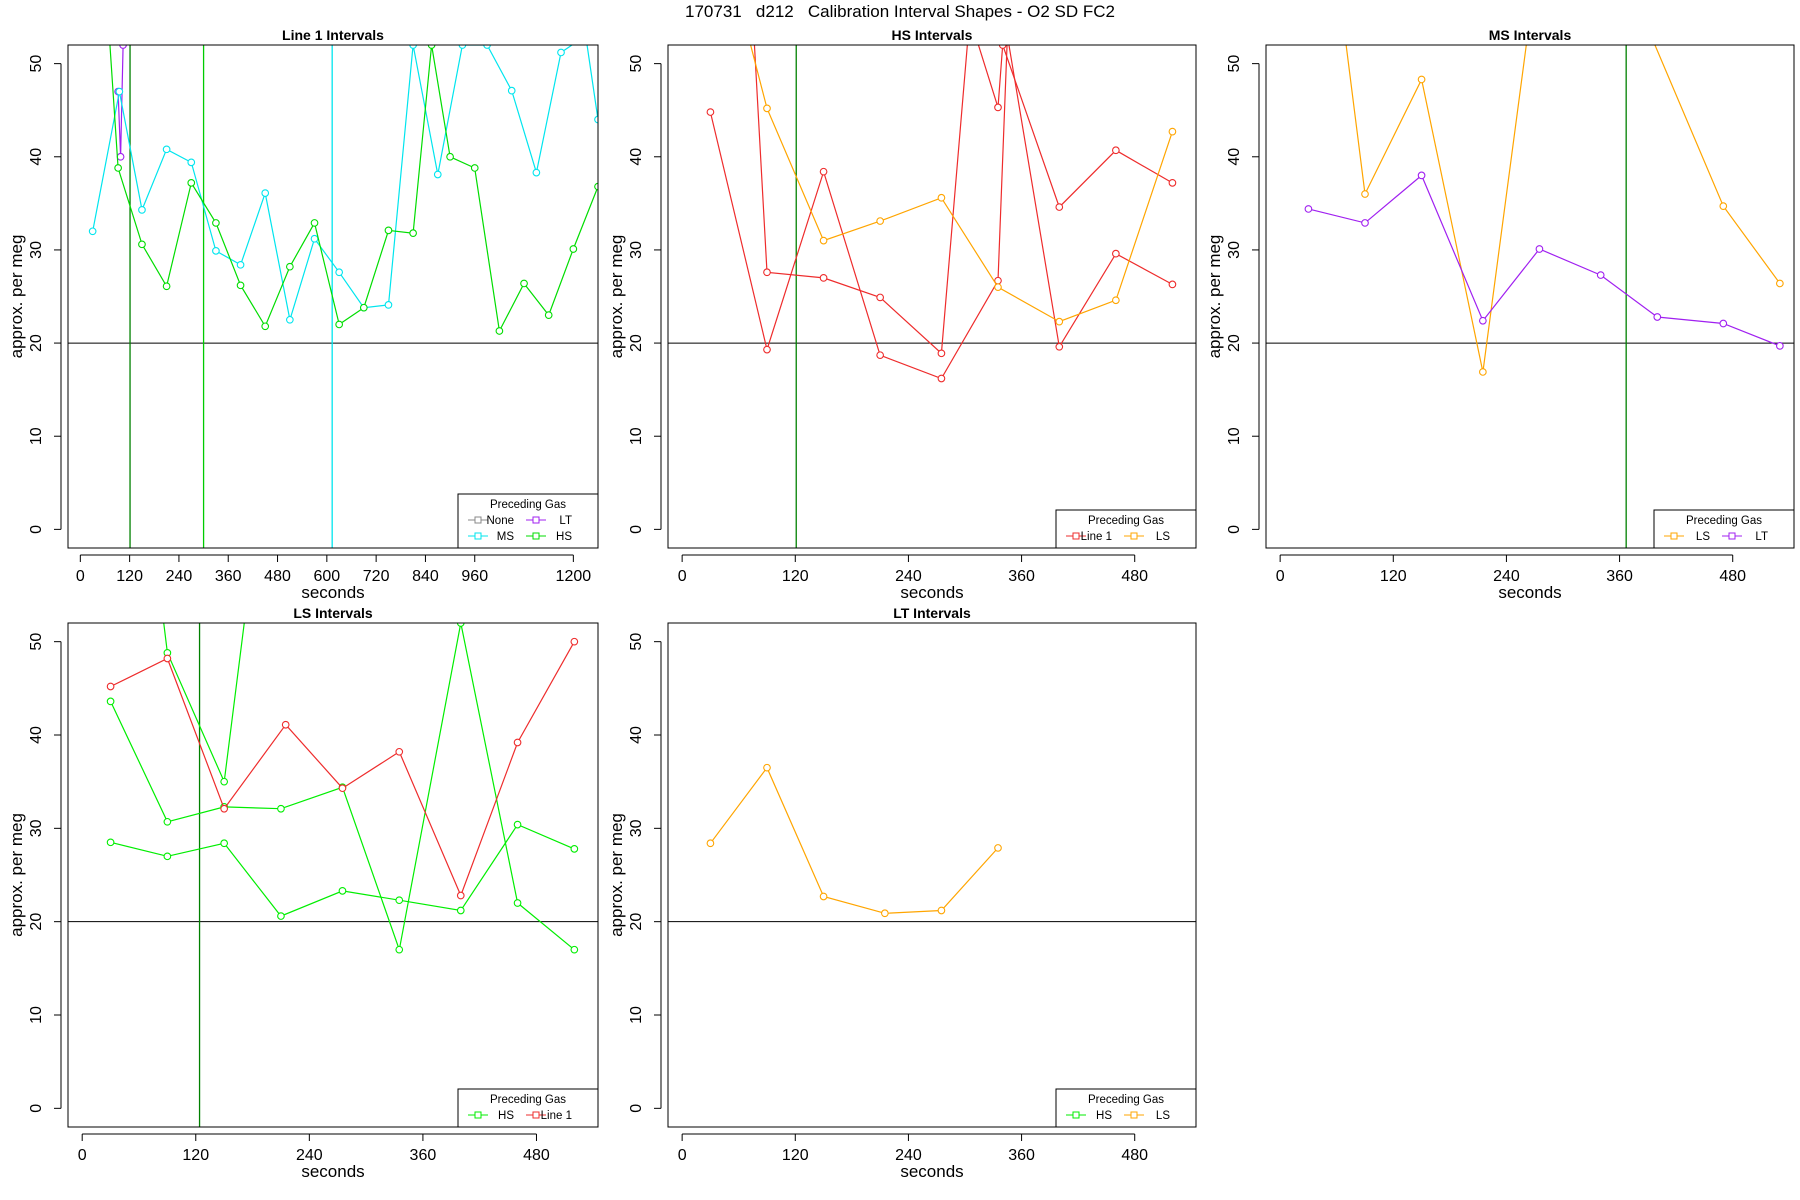  I want to click on y-tick-label: 50, so click(1234, 64).